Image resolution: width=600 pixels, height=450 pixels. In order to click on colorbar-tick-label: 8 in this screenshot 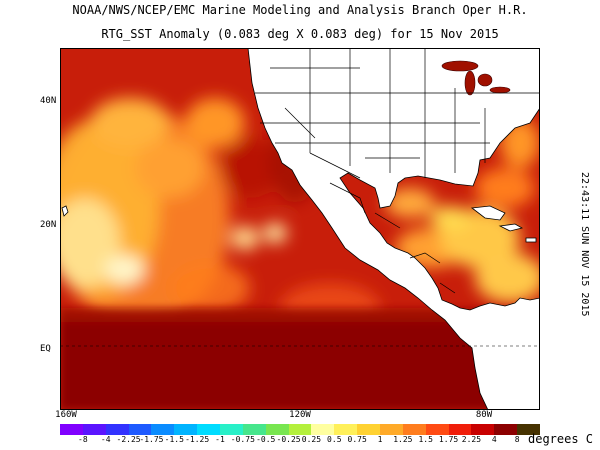, I will do `click(517, 439)`.